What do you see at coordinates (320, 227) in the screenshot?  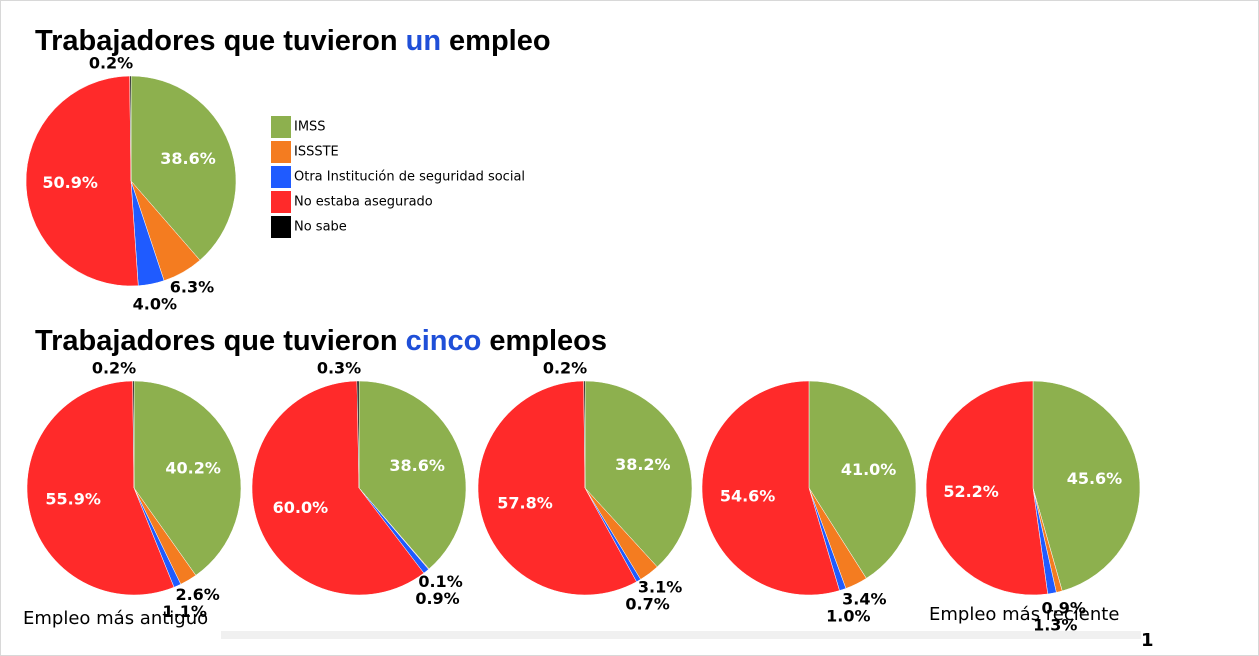 I see `legend-label: No sabe` at bounding box center [320, 227].